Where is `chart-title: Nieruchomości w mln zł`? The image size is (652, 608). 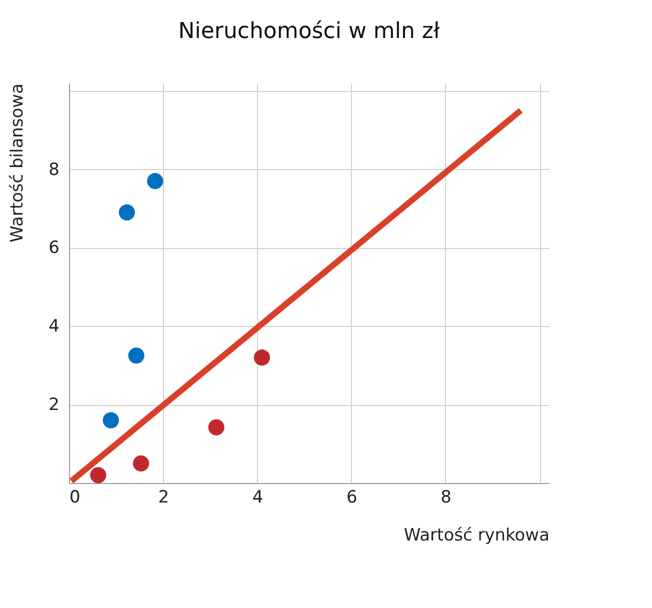
chart-title: Nieruchomości w mln zł is located at coordinates (309, 31).